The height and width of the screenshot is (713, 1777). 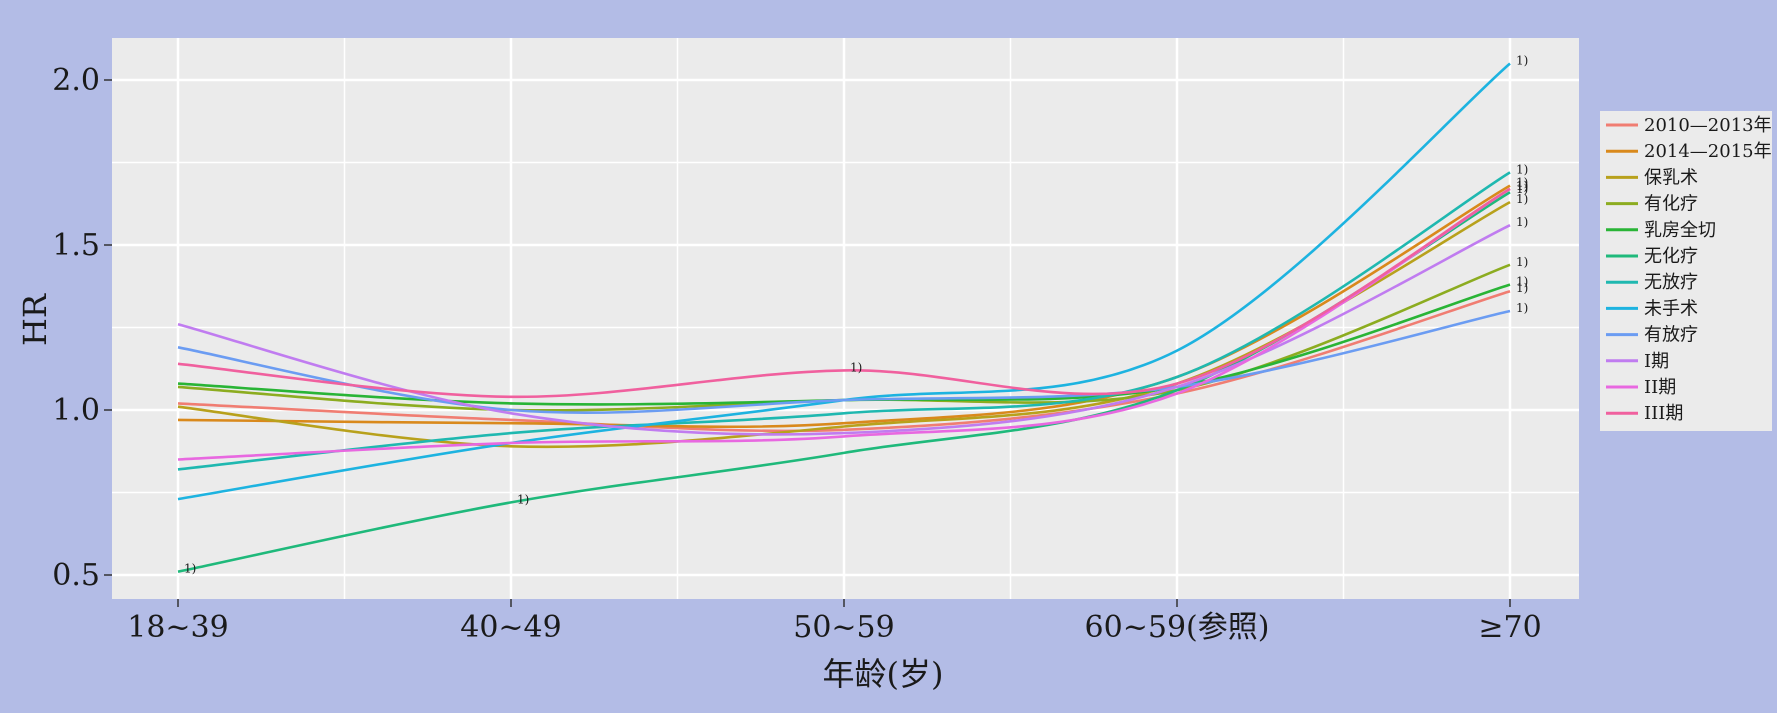 I want to click on x-axis: 18~39 40~49 50~59 60~59(参照) ≥70, so click(x=834, y=622).